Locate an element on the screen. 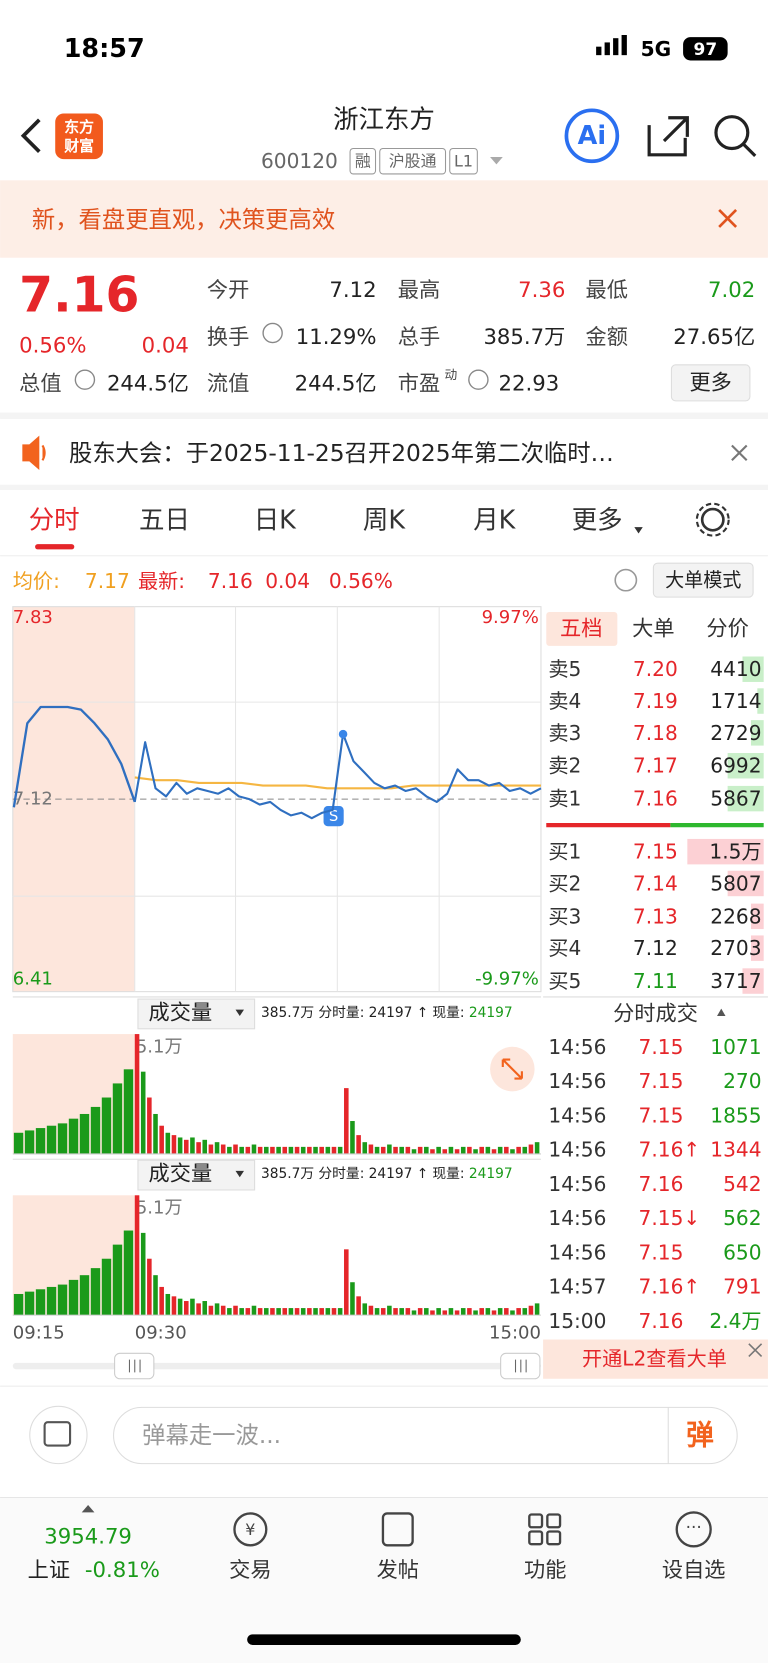 The width and height of the screenshot is (768, 1663). order-book-tab: 大单 is located at coordinates (653, 628).